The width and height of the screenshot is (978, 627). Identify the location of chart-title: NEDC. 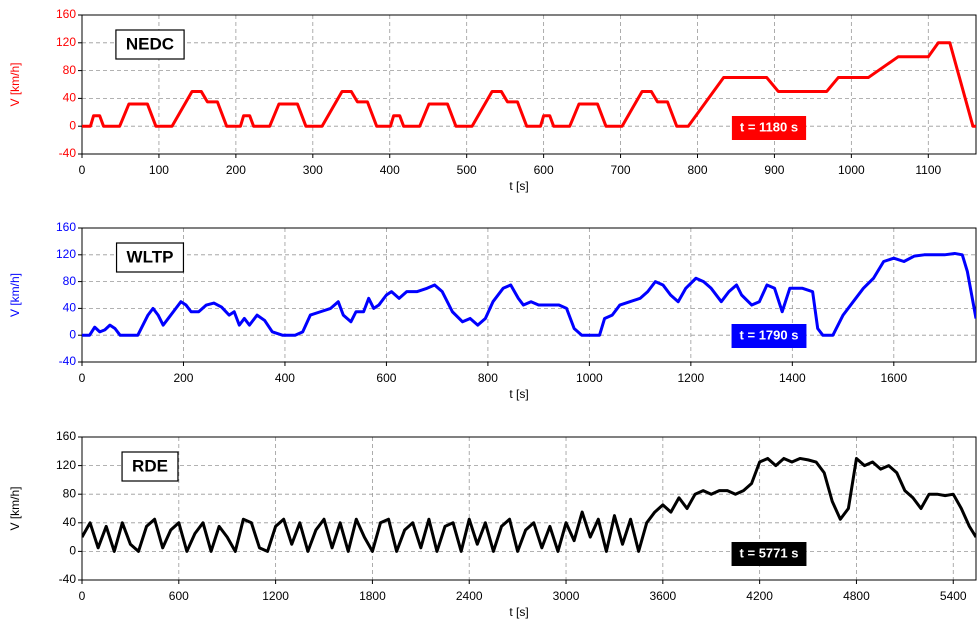
(150, 43).